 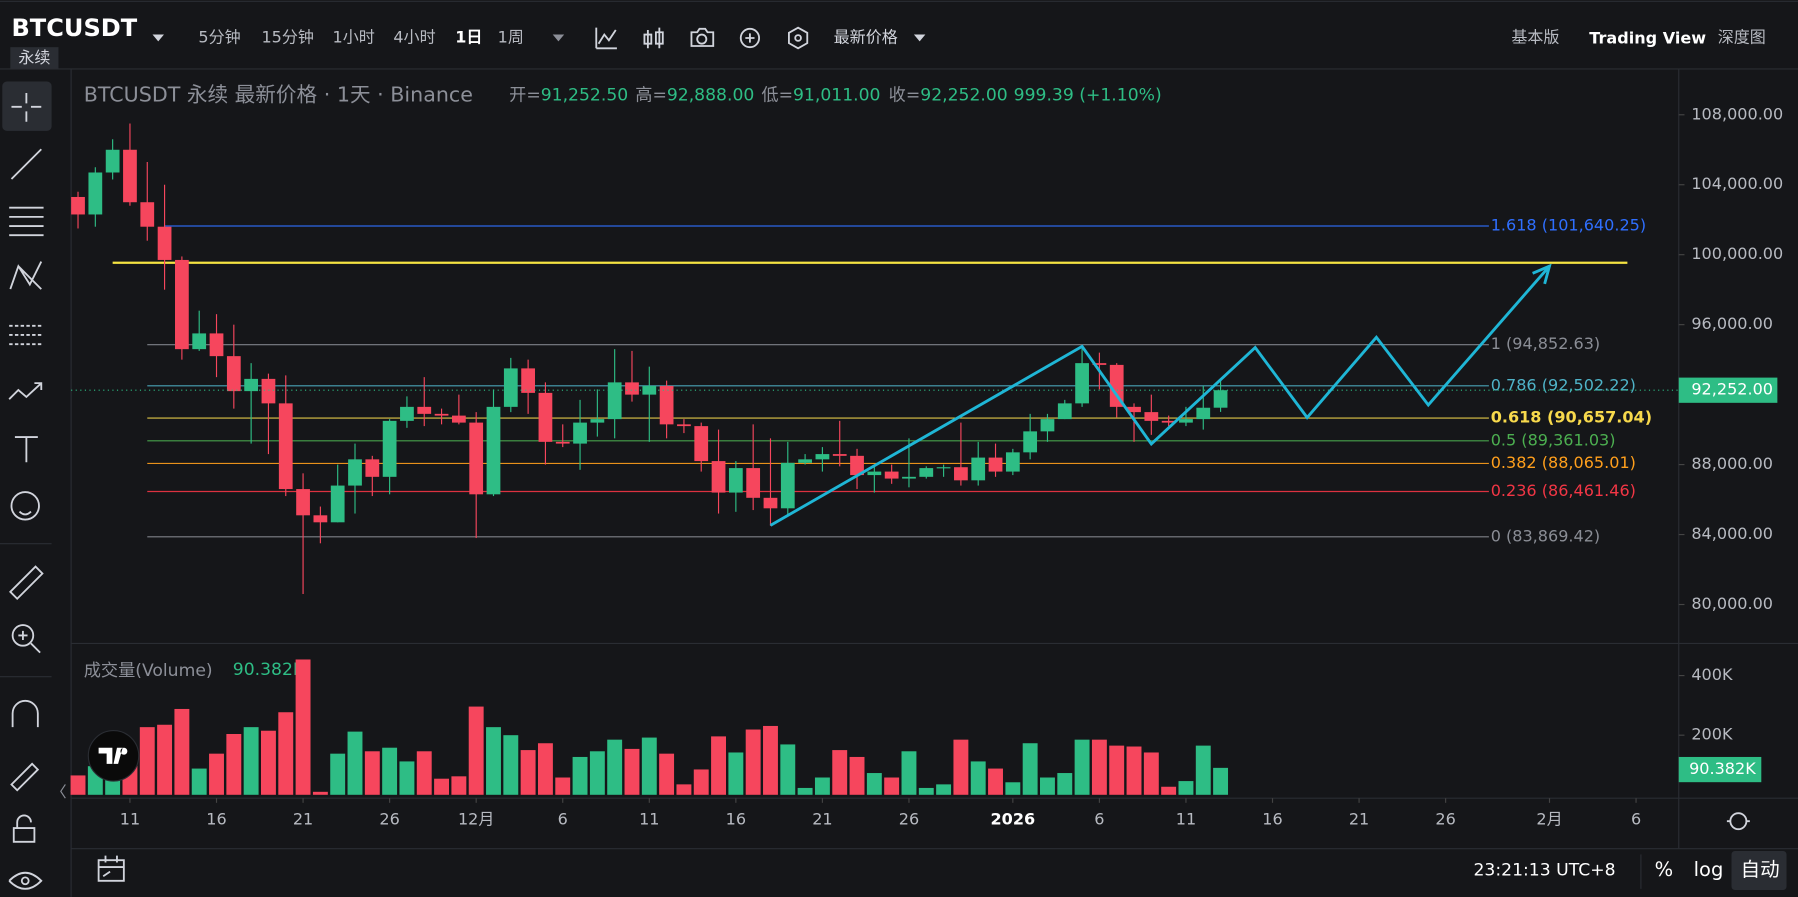 What do you see at coordinates (26, 449) in the screenshot?
I see `text-tool` at bounding box center [26, 449].